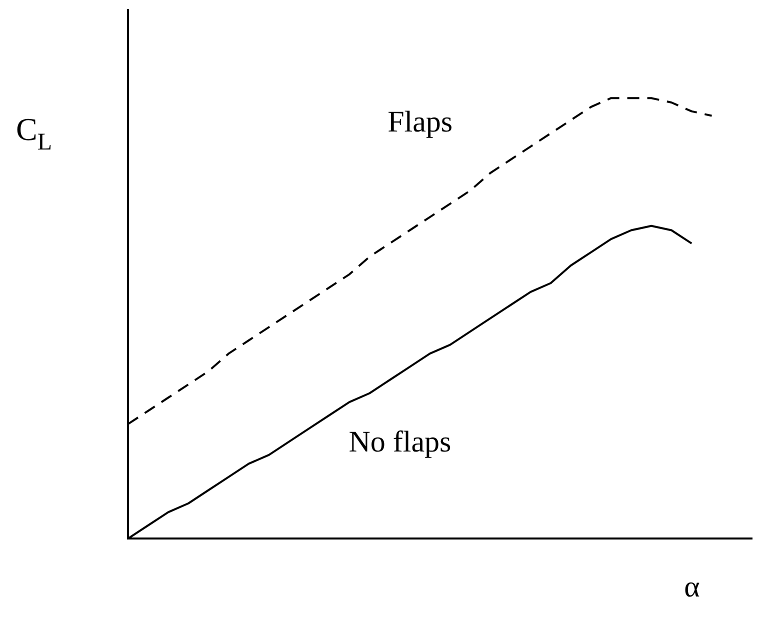 The height and width of the screenshot is (627, 766). I want to click on x-axis-title: α, so click(692, 587).